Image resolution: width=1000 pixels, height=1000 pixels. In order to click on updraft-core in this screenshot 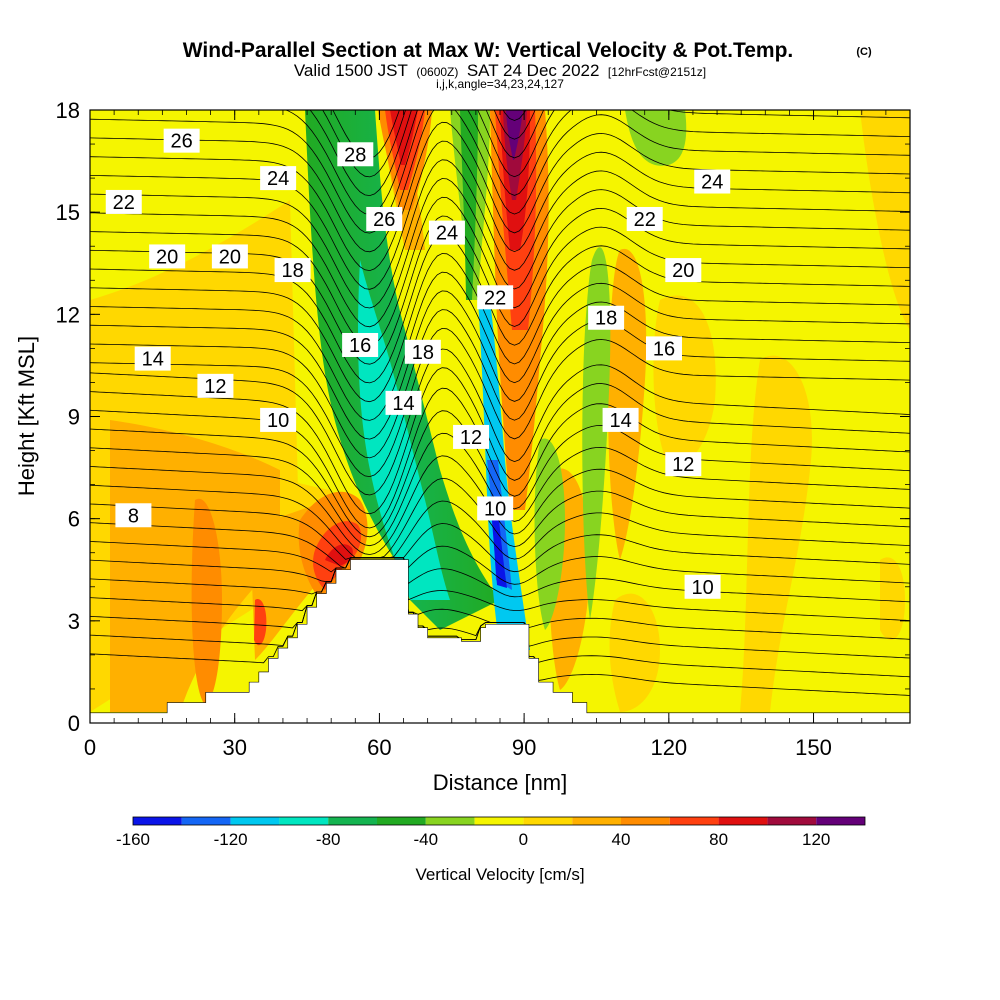, I will do `click(519, 310)`.